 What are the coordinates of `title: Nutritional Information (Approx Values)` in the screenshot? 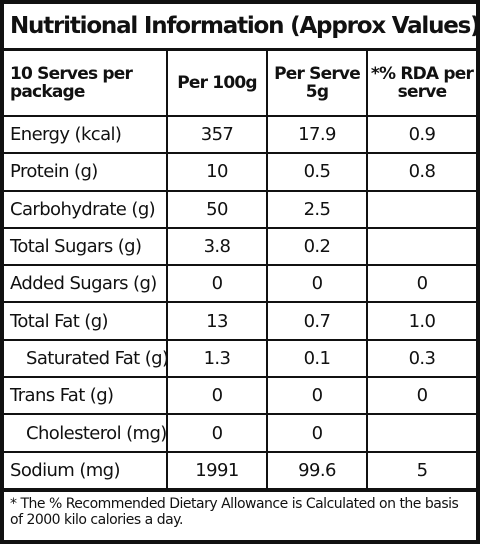 It's located at (242, 27).